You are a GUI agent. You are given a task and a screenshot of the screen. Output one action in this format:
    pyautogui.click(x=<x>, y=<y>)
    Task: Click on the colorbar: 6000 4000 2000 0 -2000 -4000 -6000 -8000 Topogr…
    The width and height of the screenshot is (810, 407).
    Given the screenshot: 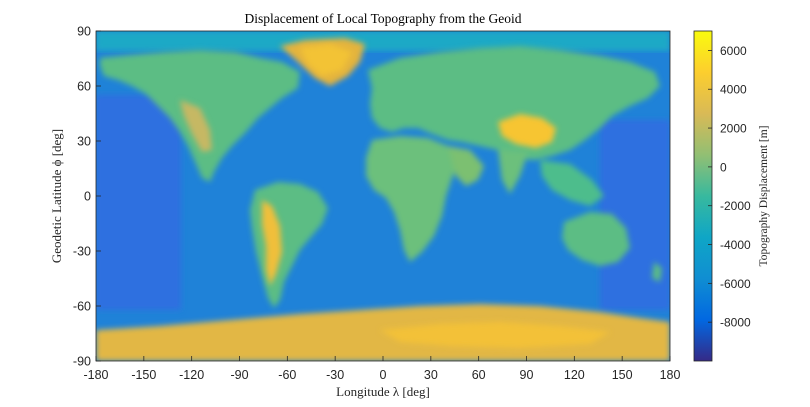 What is the action you would take?
    pyautogui.click(x=731, y=196)
    